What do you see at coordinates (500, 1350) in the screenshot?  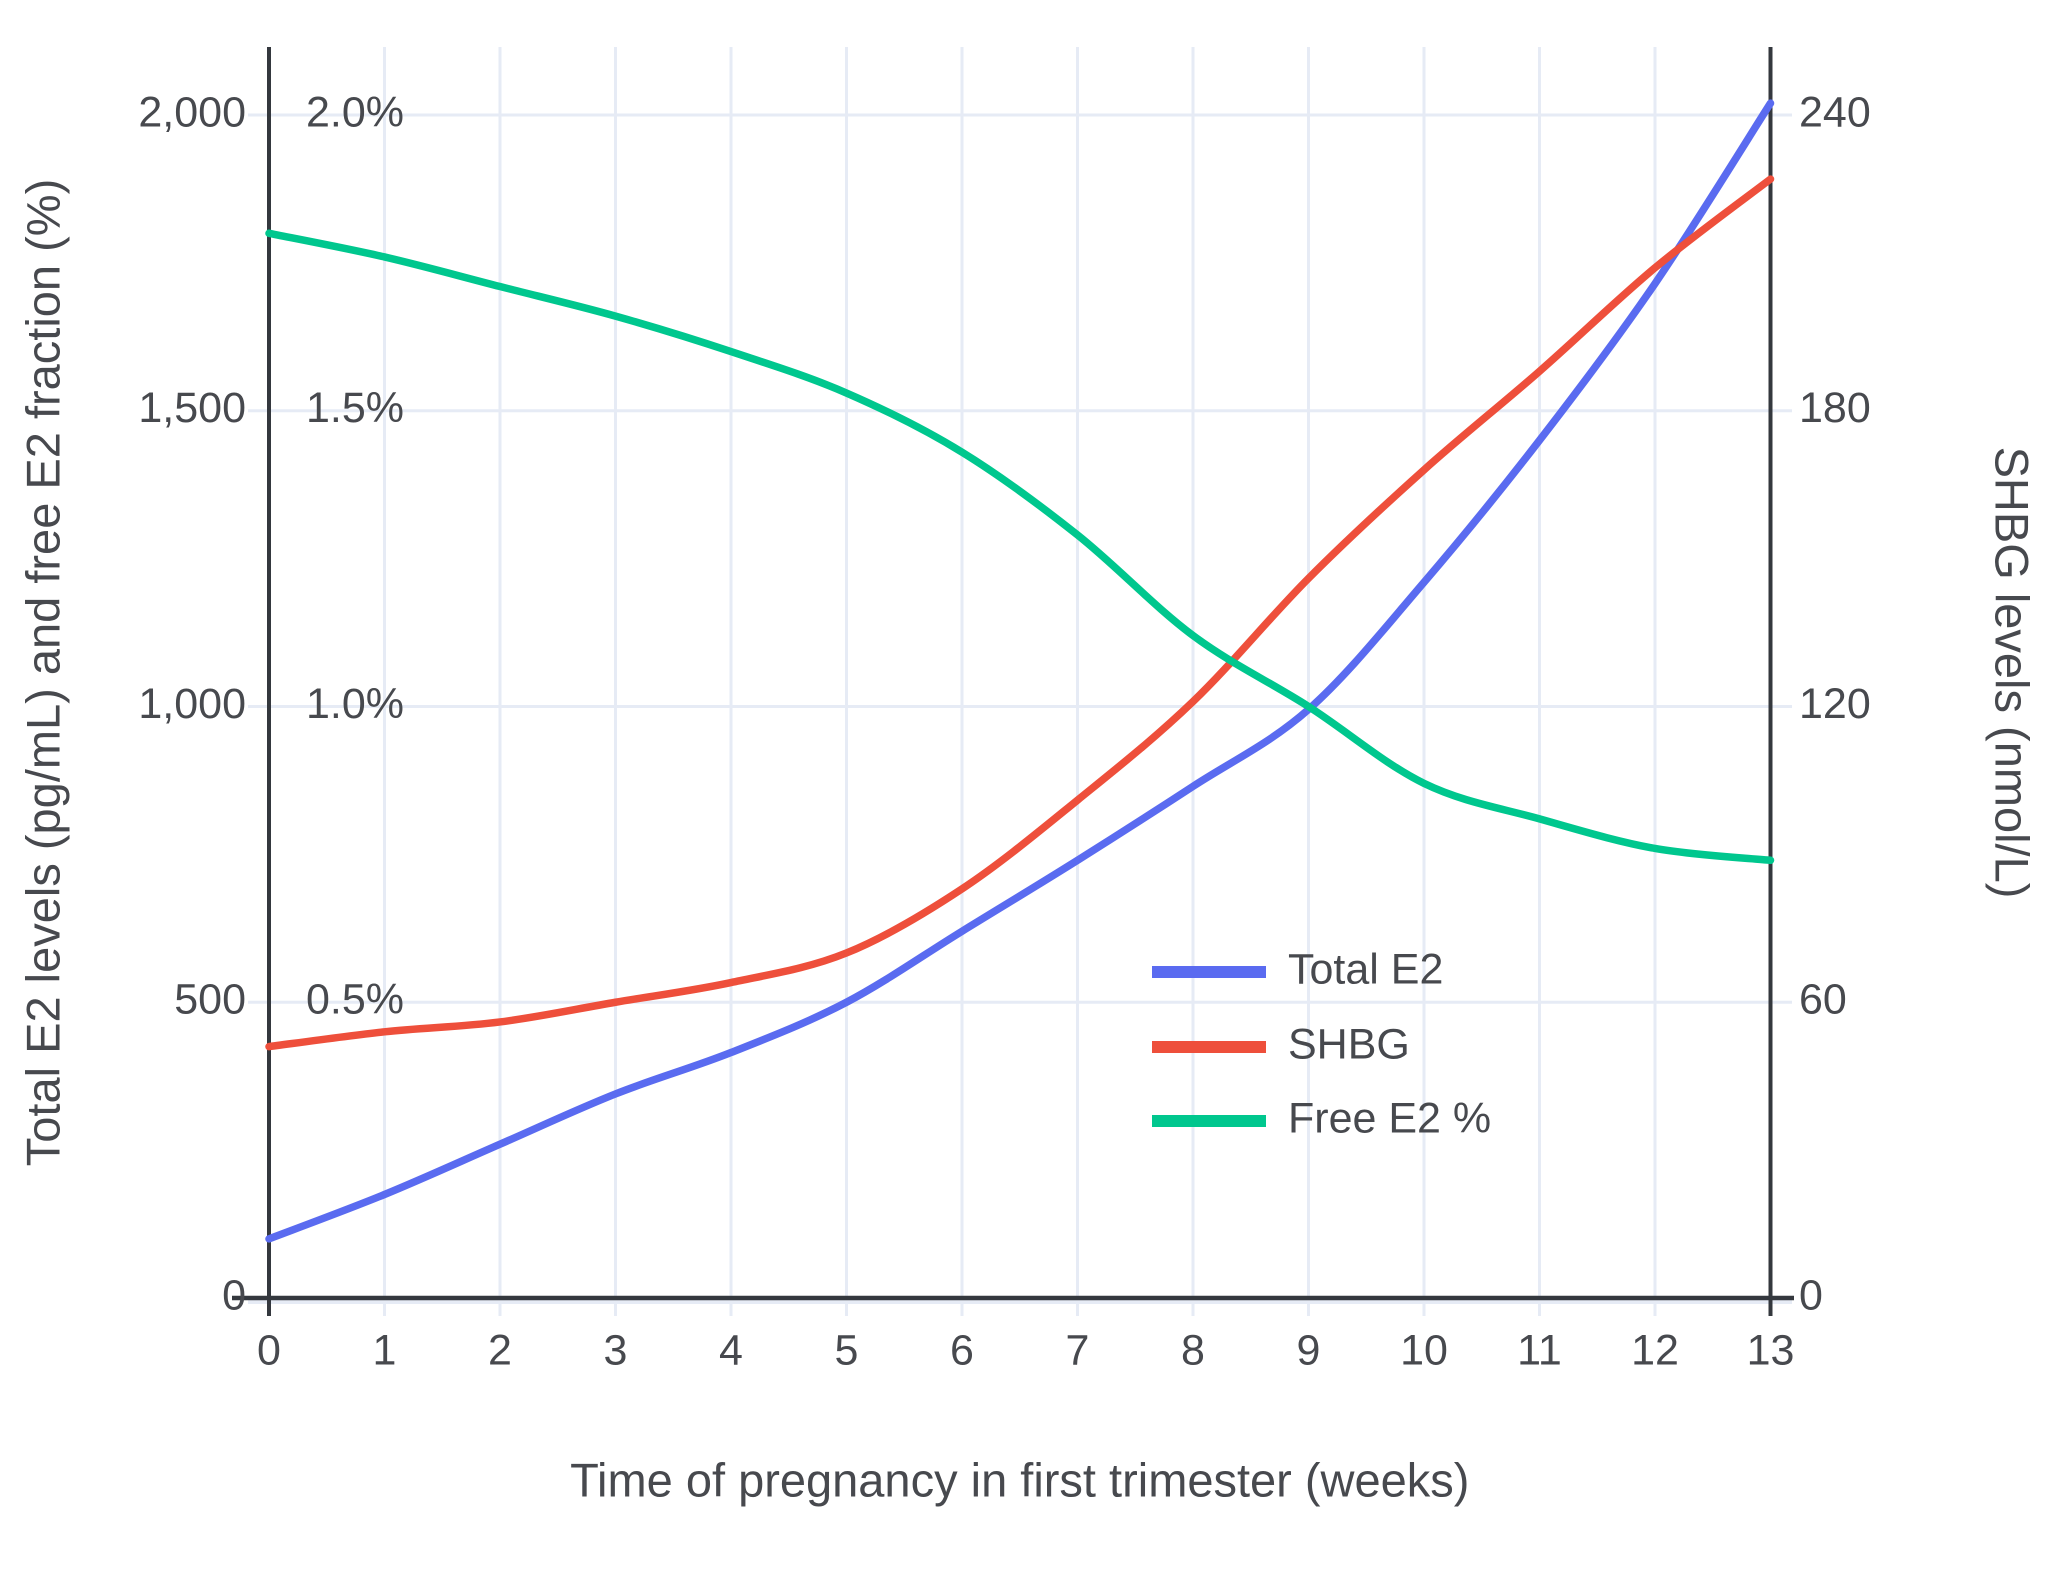 I see `x-axis-tick-label: 2` at bounding box center [500, 1350].